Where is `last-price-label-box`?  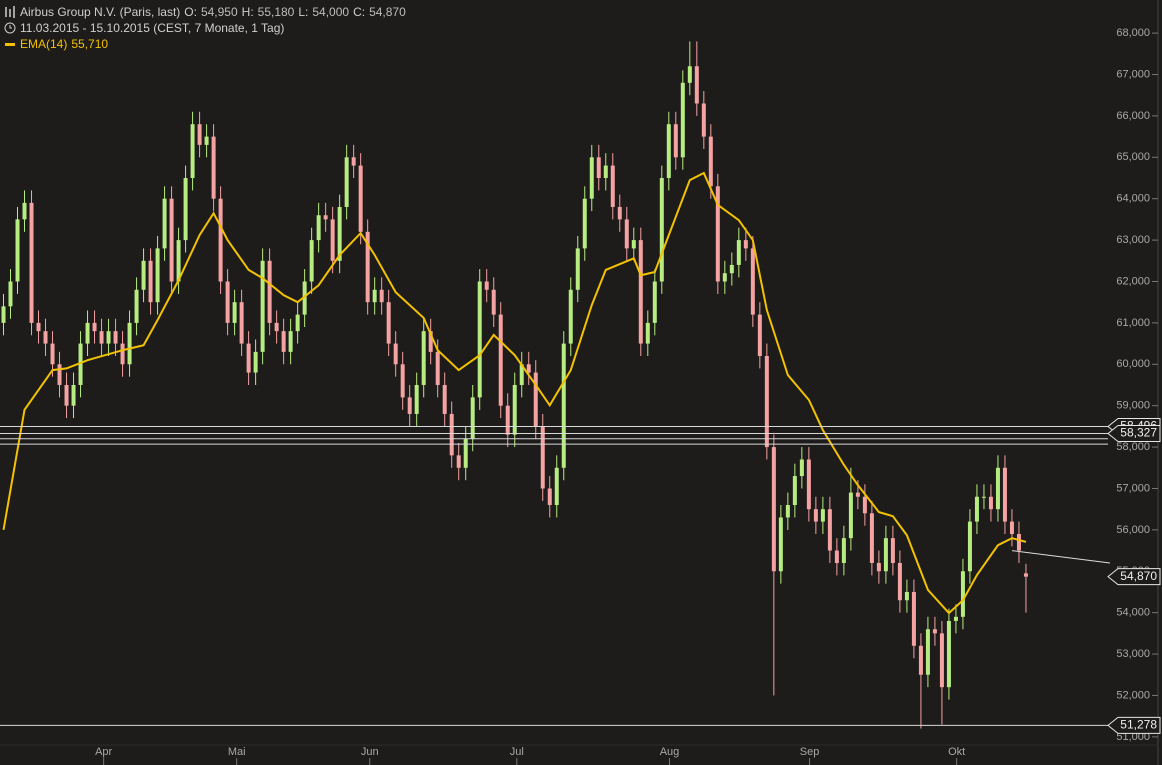 last-price-label-box is located at coordinates (1134, 577).